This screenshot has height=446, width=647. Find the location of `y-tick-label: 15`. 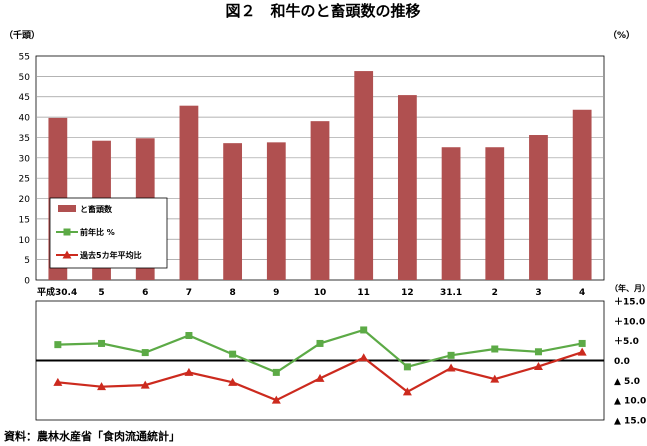

y-tick-label: 15 is located at coordinates (24, 220).